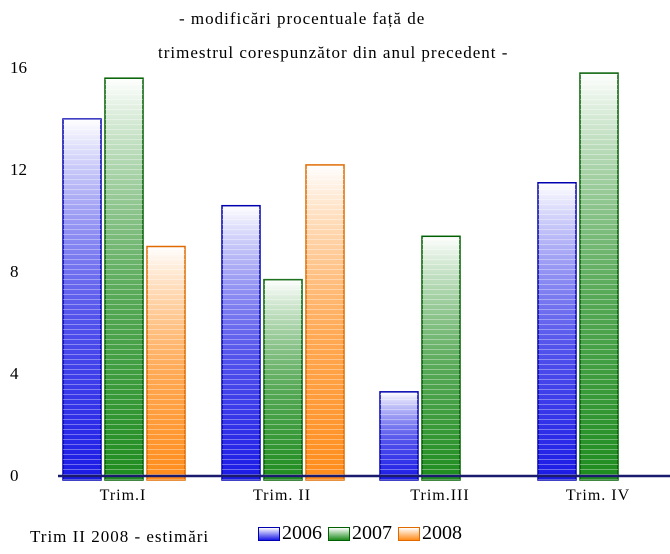 Image resolution: width=670 pixels, height=554 pixels. I want to click on chart-title-line-1: - modificări procentuale față de, so click(302, 18).